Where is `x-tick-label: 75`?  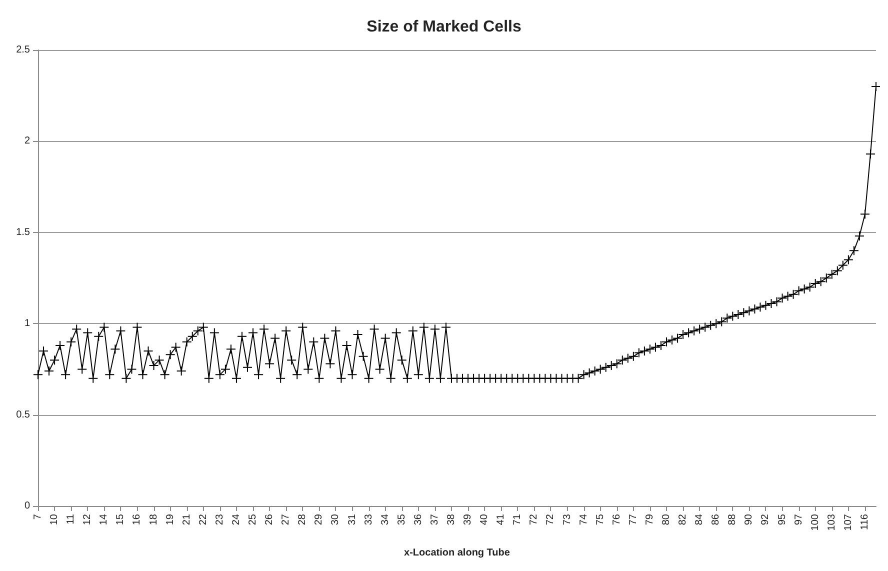 x-tick-label: 75 is located at coordinates (600, 520).